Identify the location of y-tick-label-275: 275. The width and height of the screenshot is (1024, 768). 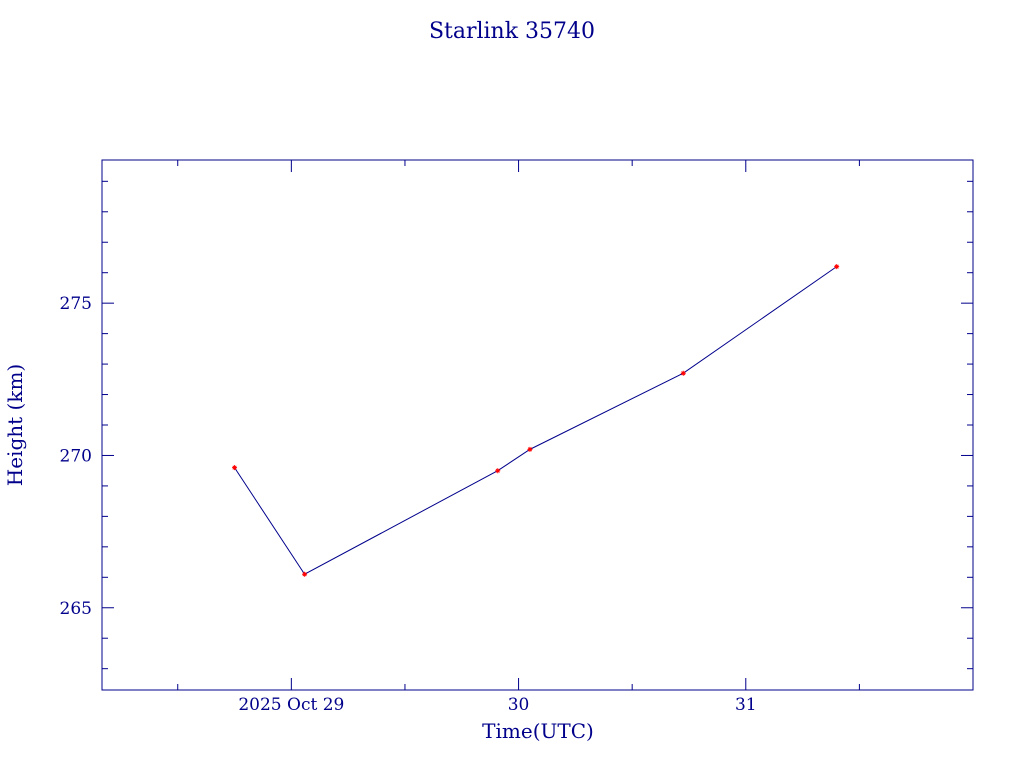
(76, 304).